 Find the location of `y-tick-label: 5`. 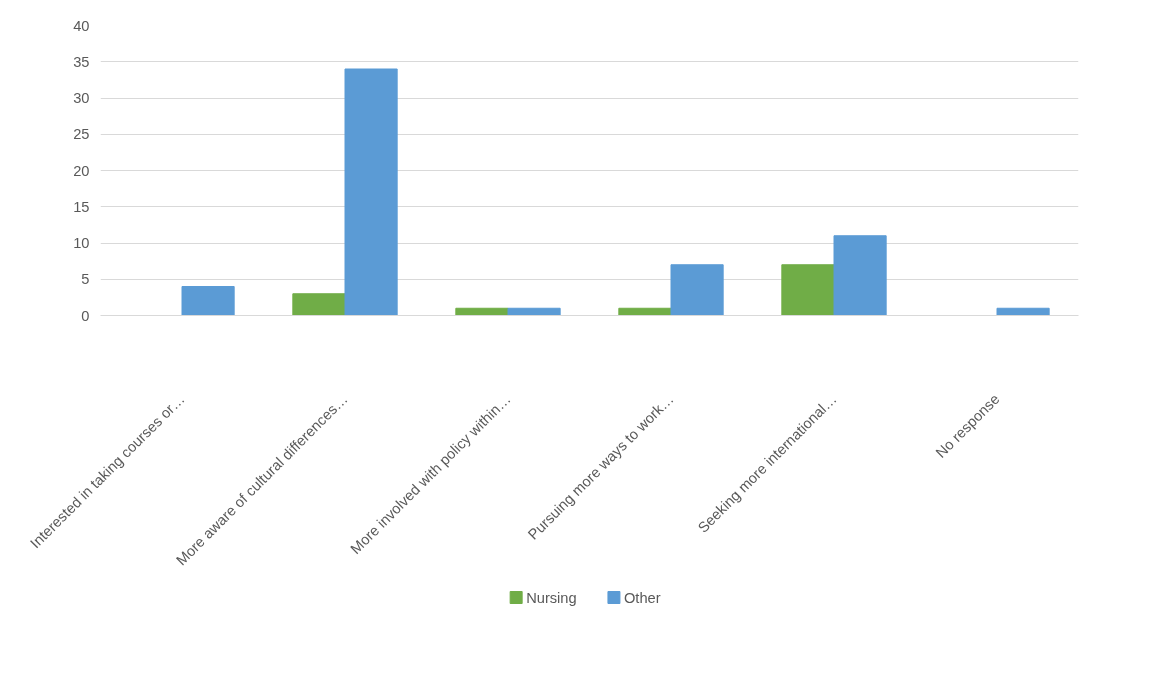

y-tick-label: 5 is located at coordinates (85, 279).